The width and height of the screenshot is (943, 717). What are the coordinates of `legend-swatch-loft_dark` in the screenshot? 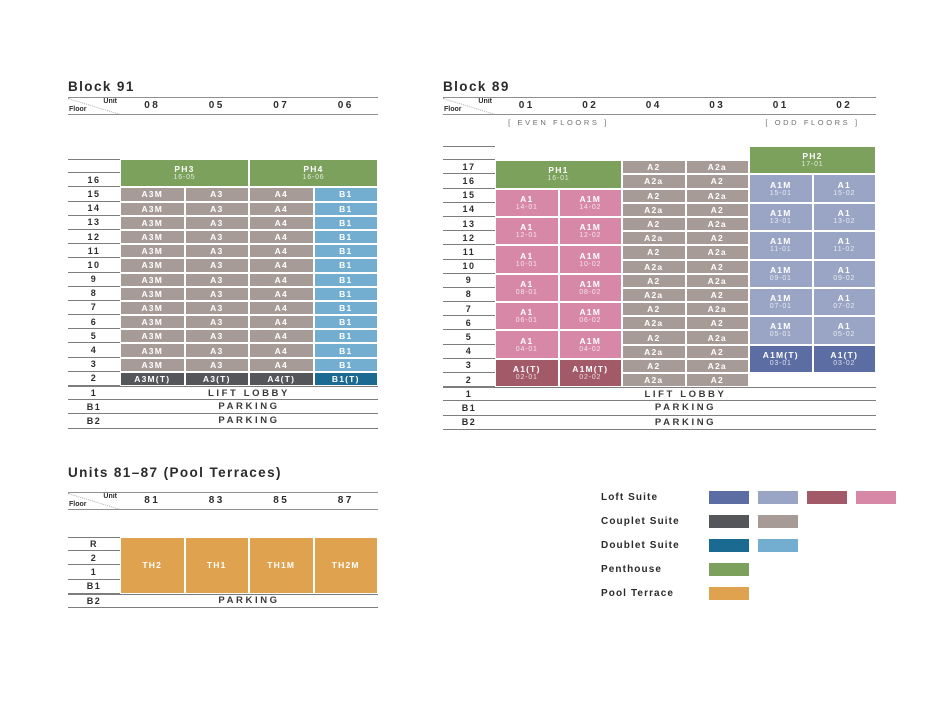 It's located at (729, 497).